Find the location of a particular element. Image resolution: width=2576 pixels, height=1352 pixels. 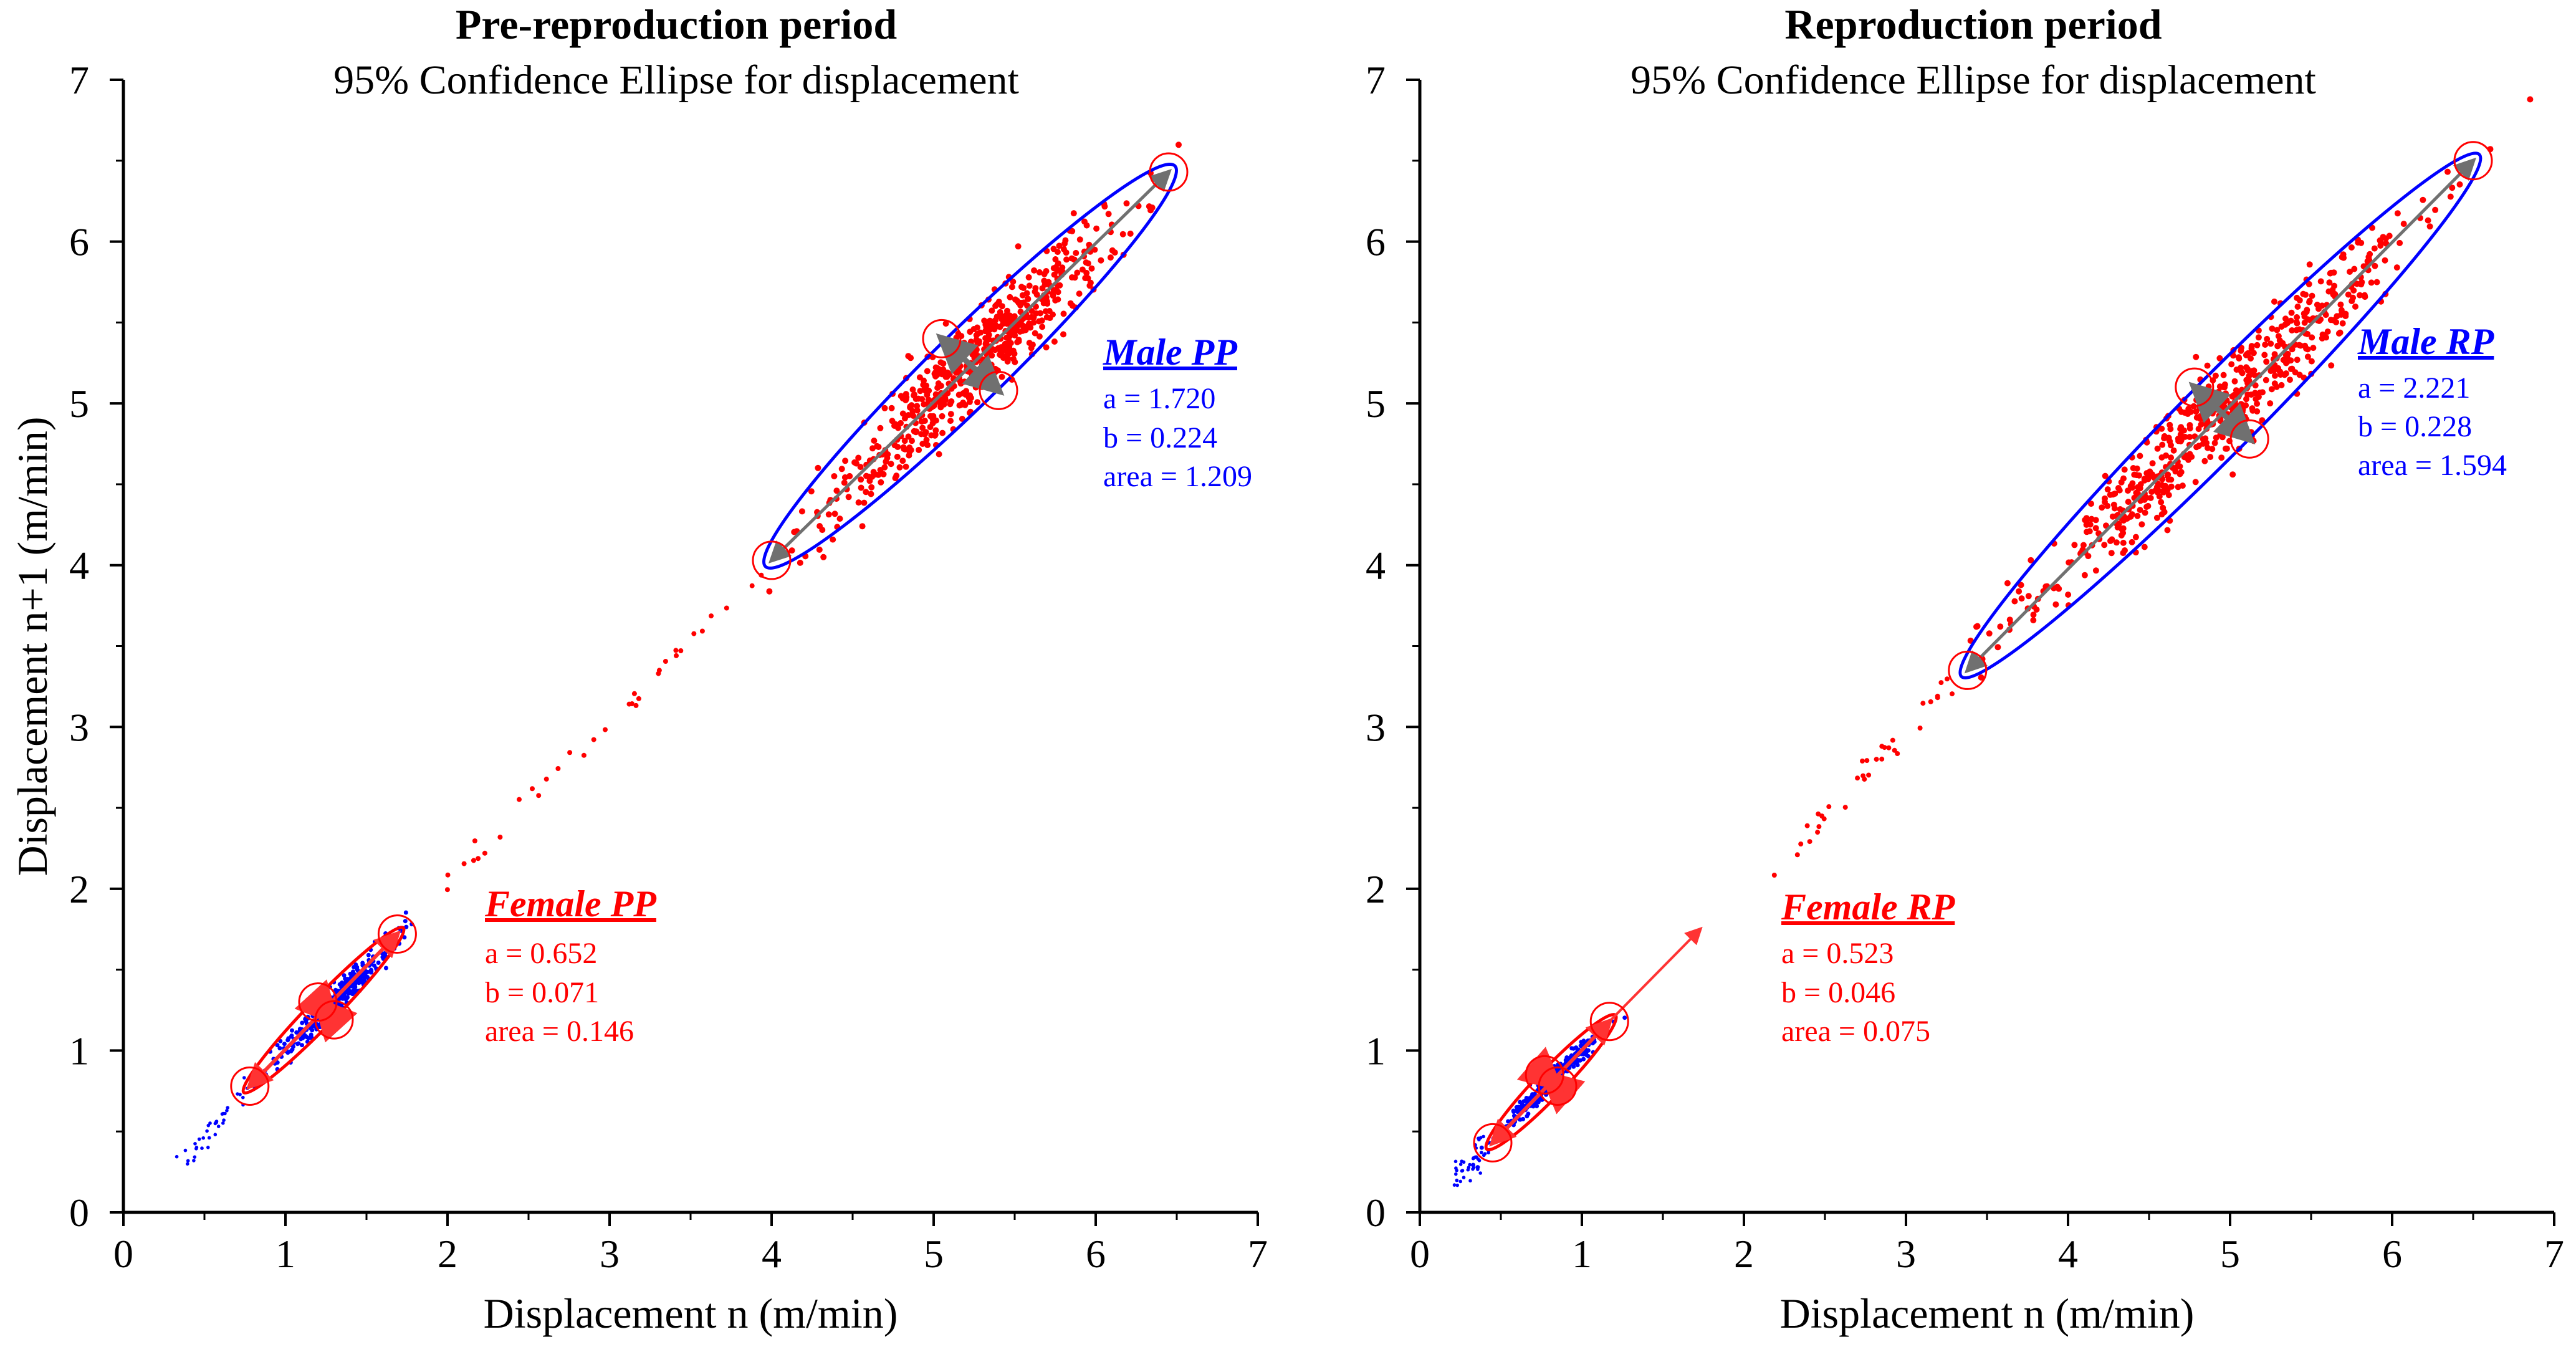

male-pp-annotation: Male PP a = 1.720 b = 0.224 area = 1.209 is located at coordinates (1177, 412).